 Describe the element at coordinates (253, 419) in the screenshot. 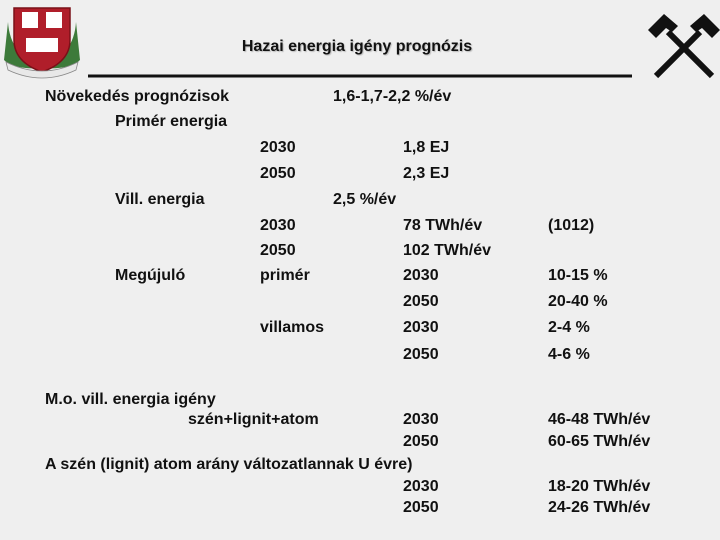

I see `text-cell: szén+lignit+atom` at that location.